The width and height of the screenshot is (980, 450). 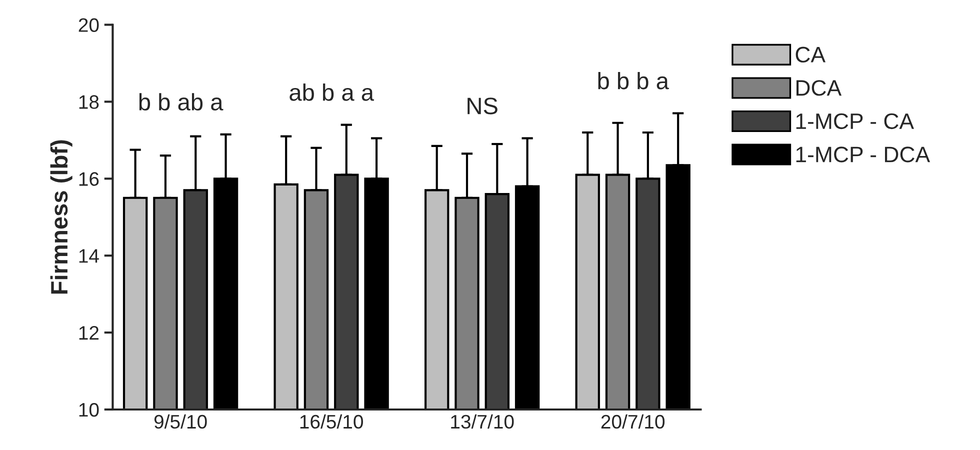 What do you see at coordinates (811, 54) in the screenshot?
I see `legend-label: CA` at bounding box center [811, 54].